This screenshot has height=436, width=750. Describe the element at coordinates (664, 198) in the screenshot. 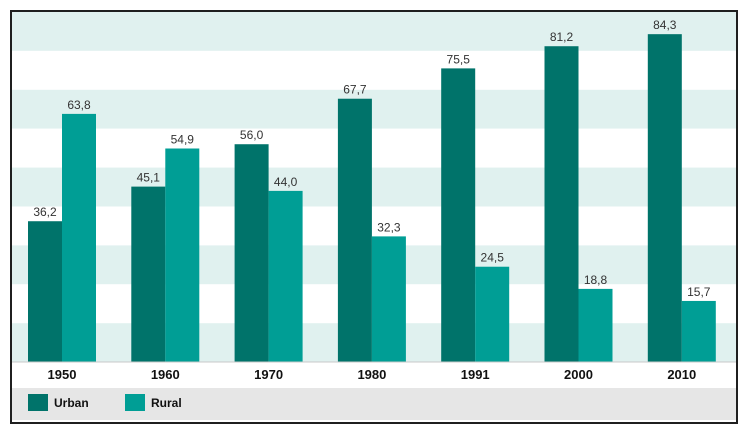

I see `bar-urban-2010` at that location.